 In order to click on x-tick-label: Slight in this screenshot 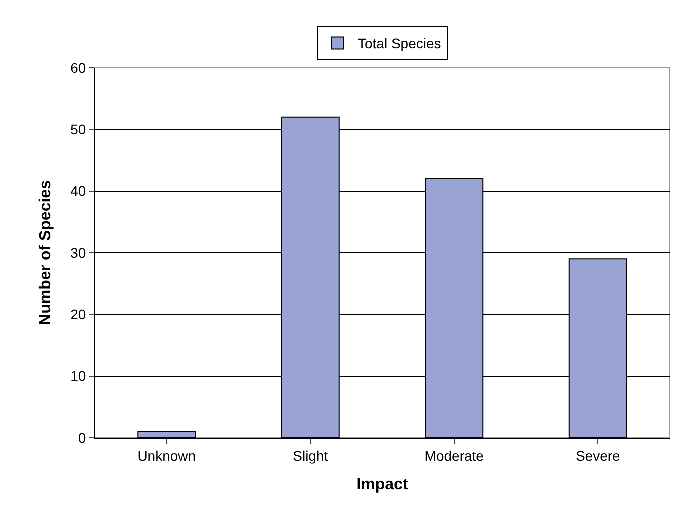, I will do `click(310, 456)`.